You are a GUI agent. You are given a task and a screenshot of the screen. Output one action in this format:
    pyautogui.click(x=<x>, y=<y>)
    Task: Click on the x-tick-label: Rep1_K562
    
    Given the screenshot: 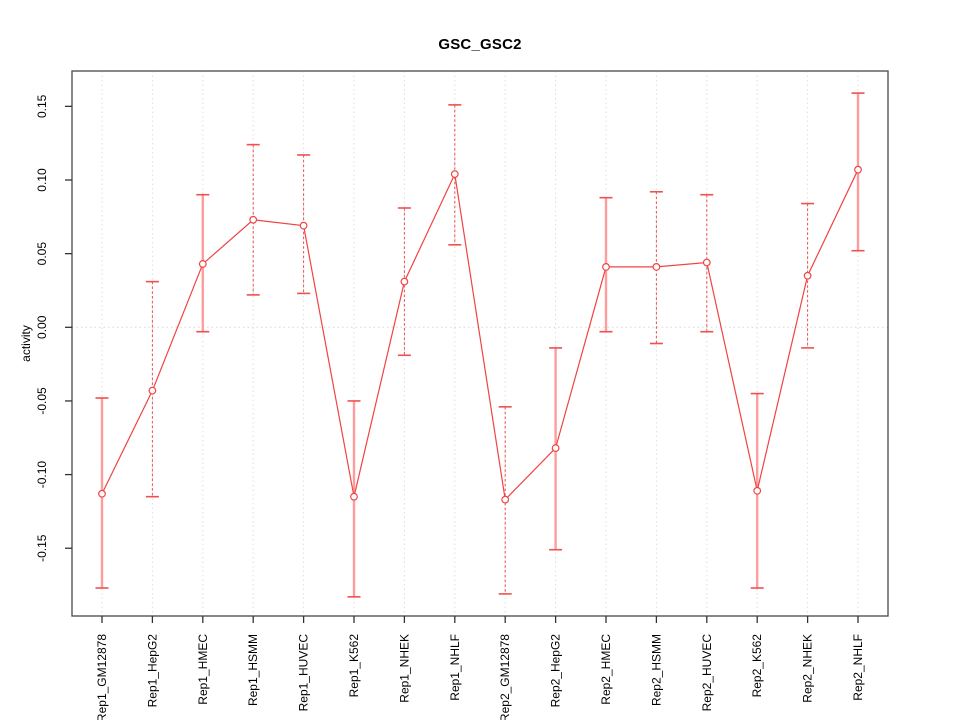 What is the action you would take?
    pyautogui.click(x=354, y=666)
    